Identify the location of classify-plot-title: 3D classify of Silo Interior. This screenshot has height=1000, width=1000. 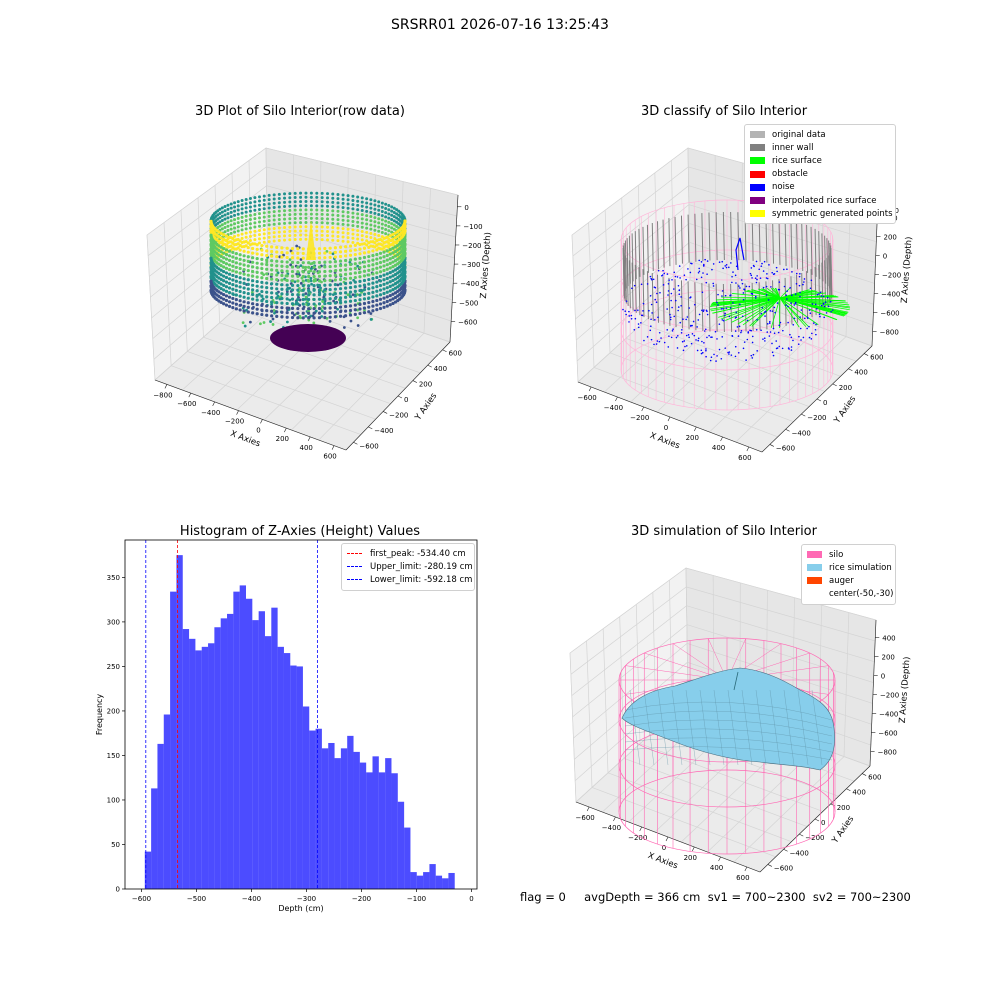
(724, 111).